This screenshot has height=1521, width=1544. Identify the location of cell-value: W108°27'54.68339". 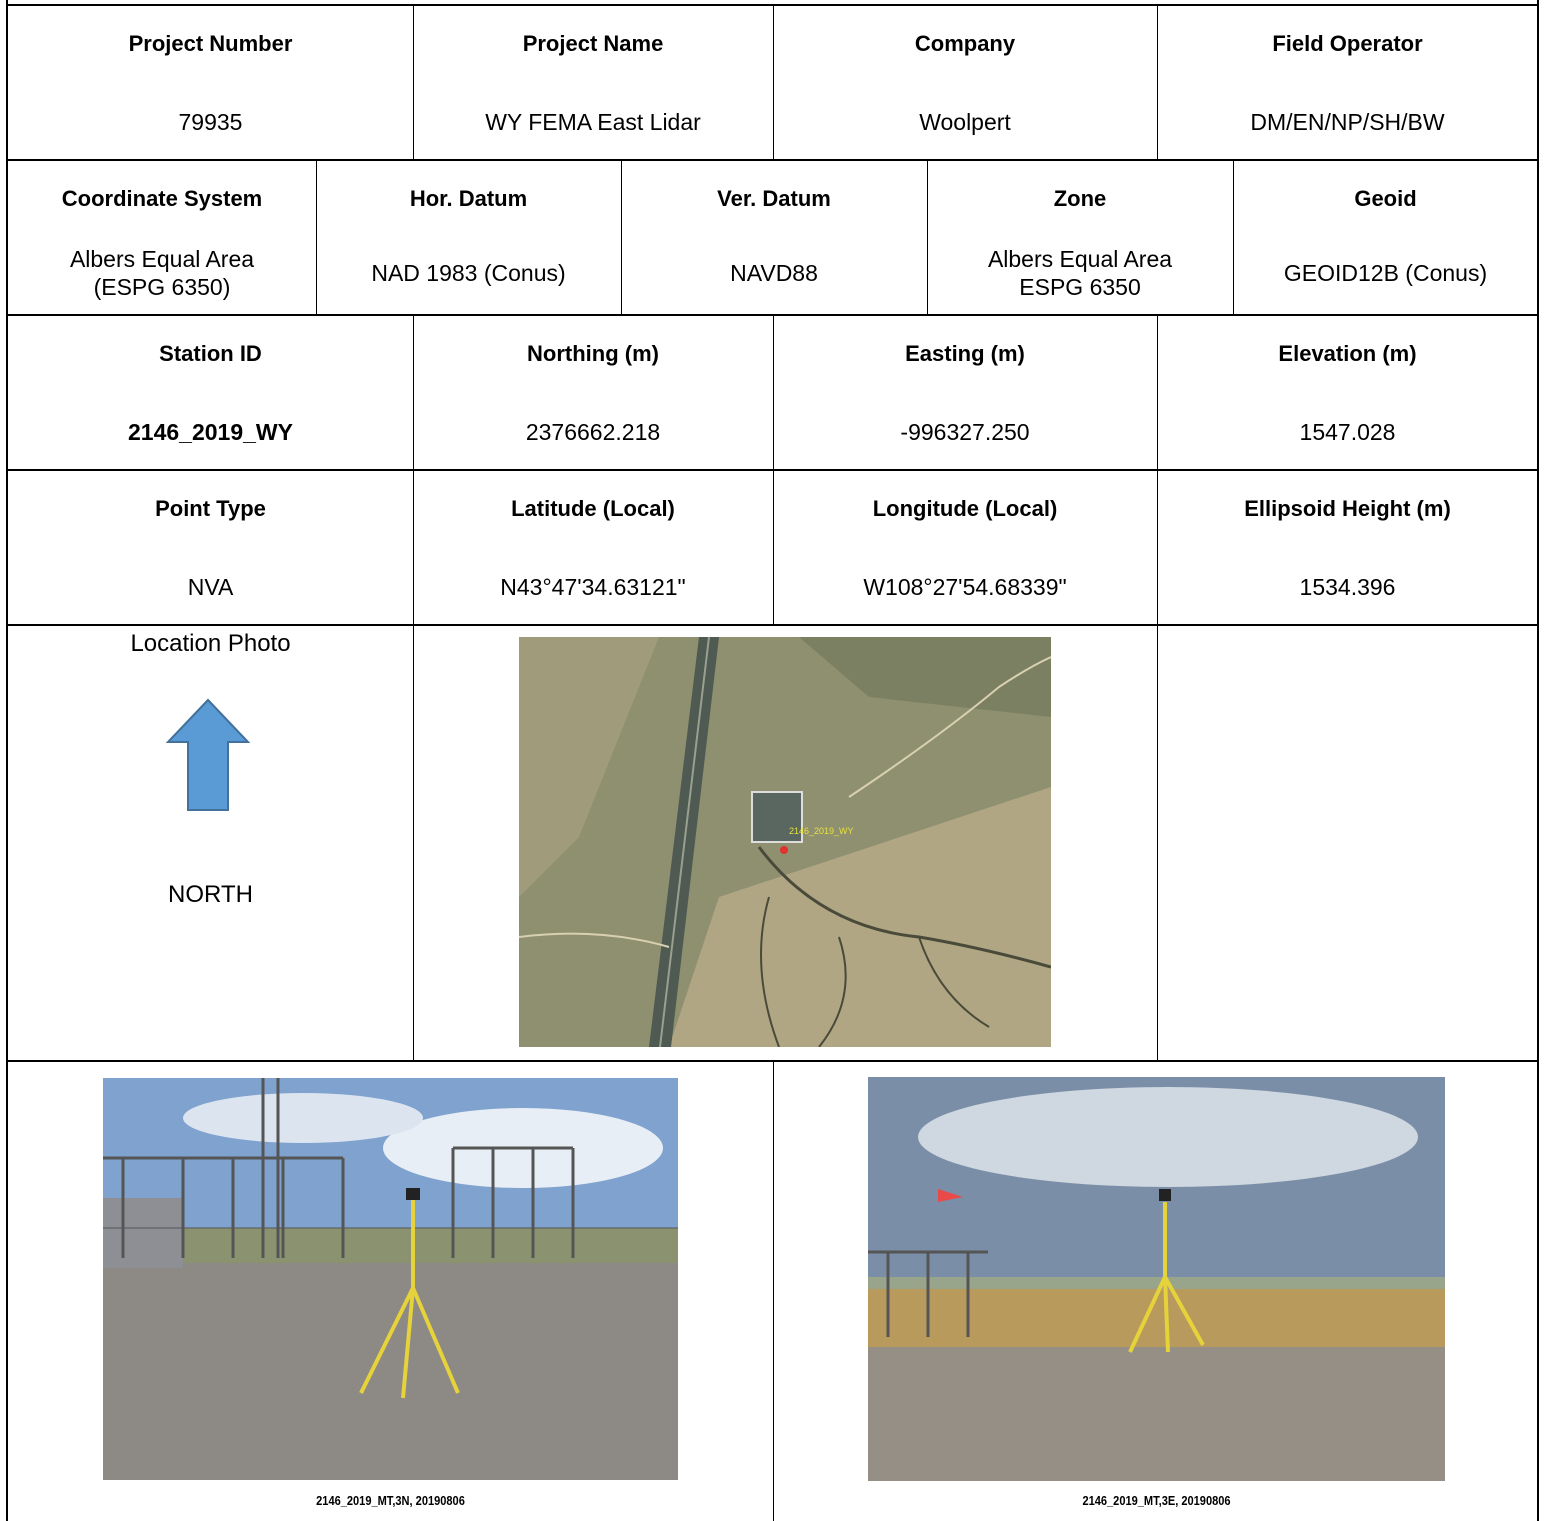
(965, 587).